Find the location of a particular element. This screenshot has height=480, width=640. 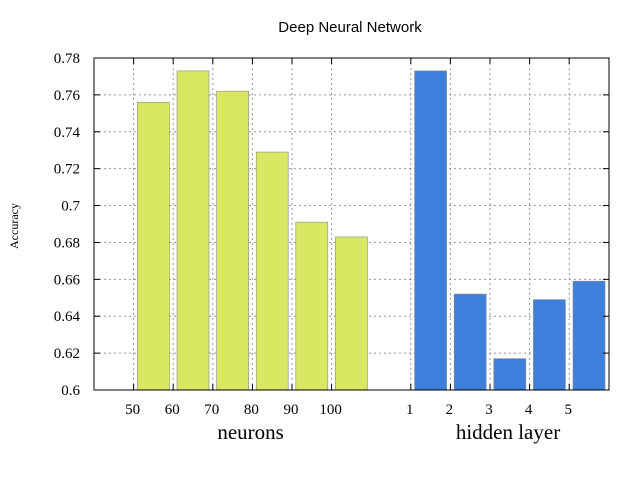

chart-title: Deep Neural Network is located at coordinates (350, 27).